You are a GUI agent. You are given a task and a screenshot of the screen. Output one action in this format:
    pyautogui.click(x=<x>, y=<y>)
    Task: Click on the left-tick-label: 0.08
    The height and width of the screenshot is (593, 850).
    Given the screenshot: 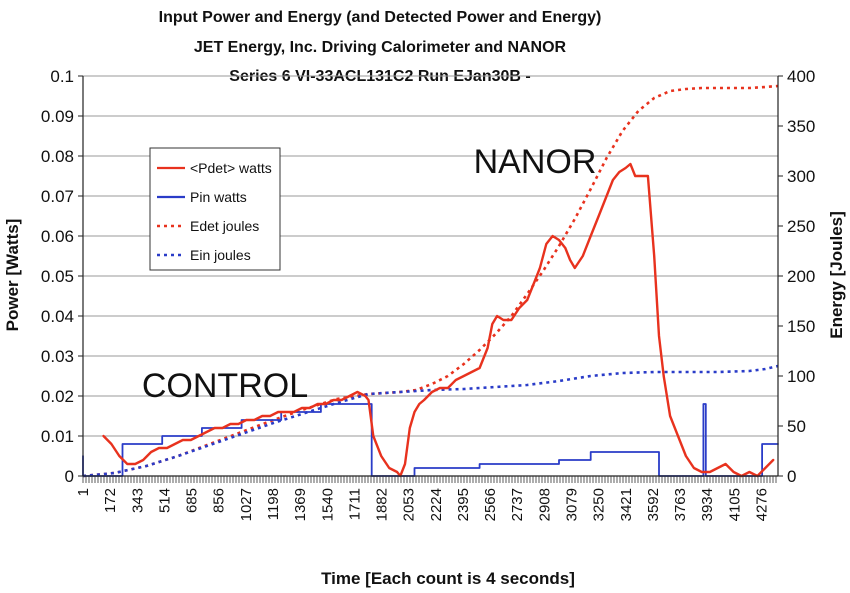 What is the action you would take?
    pyautogui.click(x=57, y=156)
    